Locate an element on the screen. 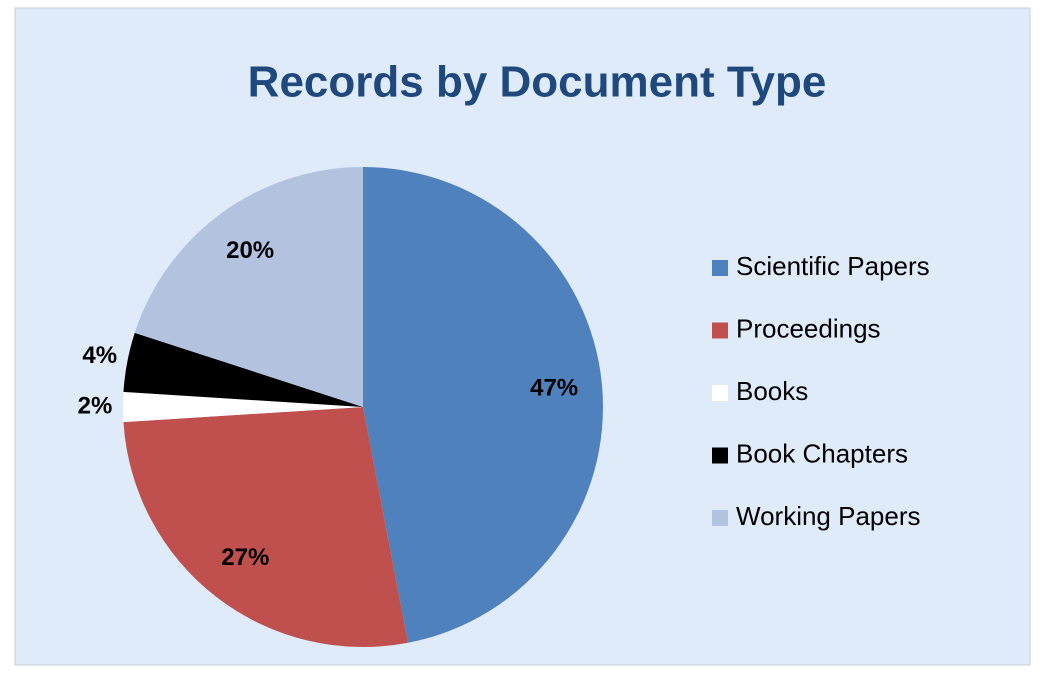 The height and width of the screenshot is (685, 1042). legend-label: Proceedings is located at coordinates (808, 328).